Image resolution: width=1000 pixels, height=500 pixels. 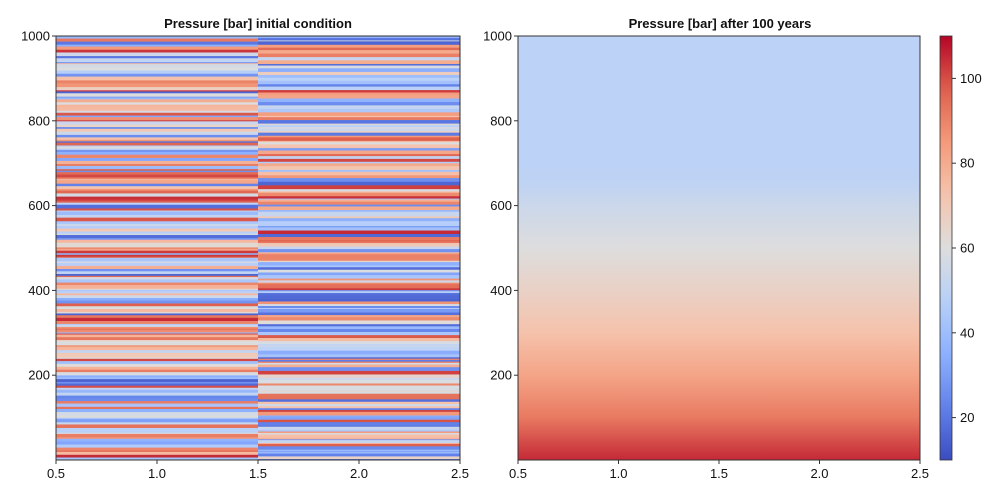 What do you see at coordinates (967, 248) in the screenshot?
I see `colorbar-axis: 20 40 60 80 100` at bounding box center [967, 248].